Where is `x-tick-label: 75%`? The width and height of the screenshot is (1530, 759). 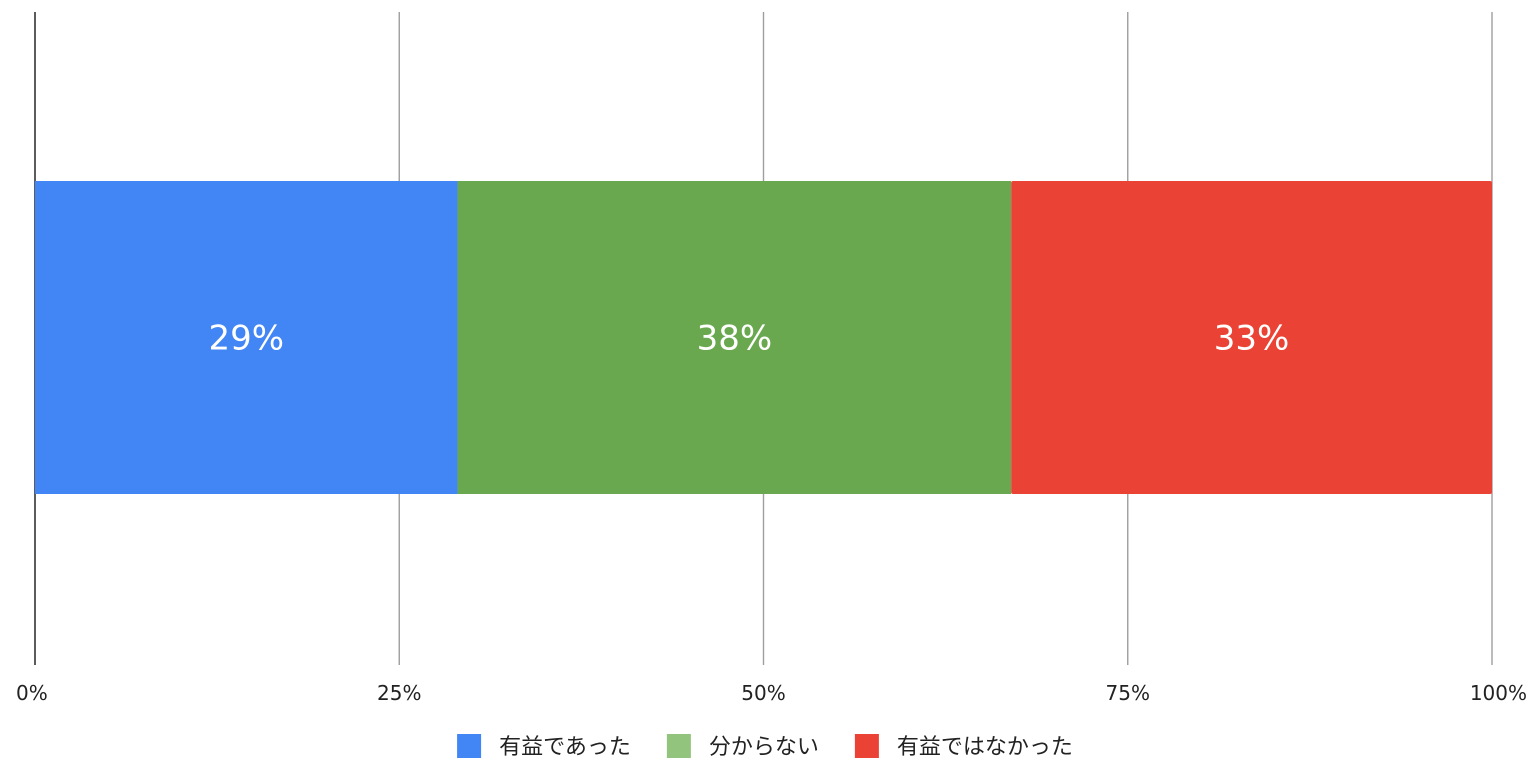 x-tick-label: 75% is located at coordinates (1128, 693).